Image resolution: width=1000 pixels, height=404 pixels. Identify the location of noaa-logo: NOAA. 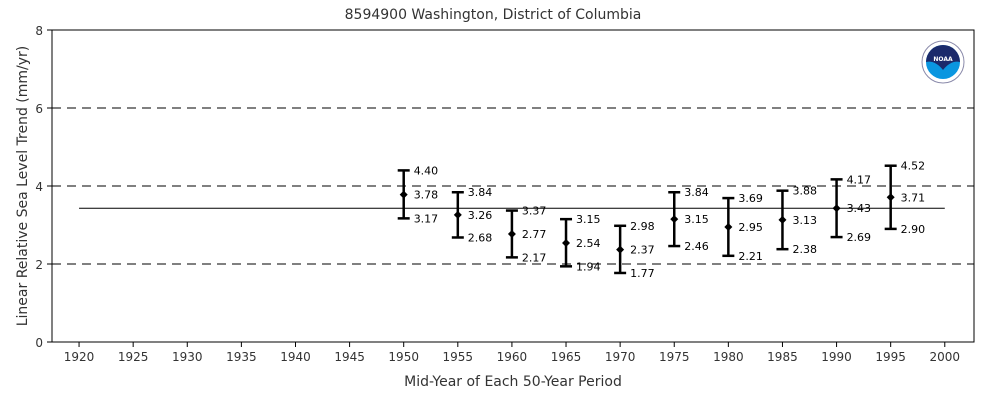
(943, 62).